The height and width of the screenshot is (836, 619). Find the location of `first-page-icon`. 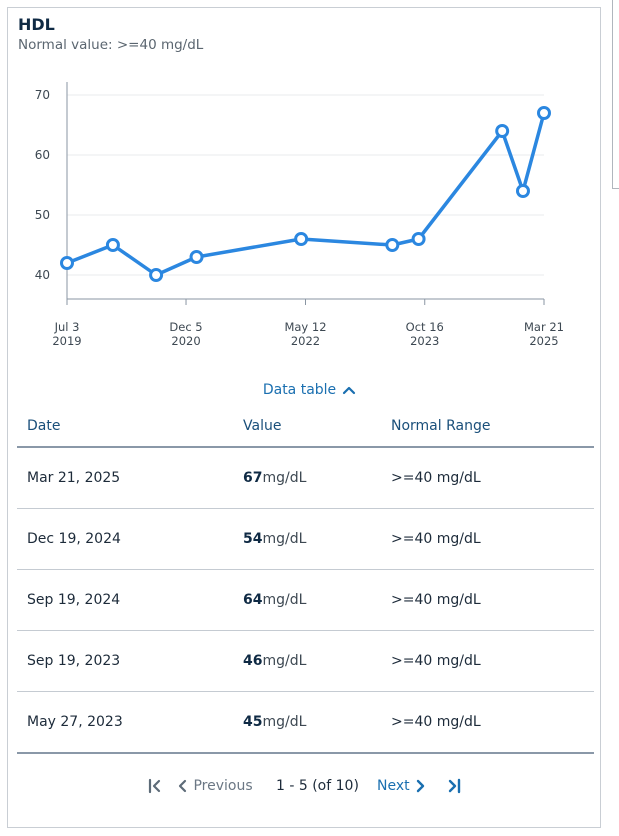

first-page-icon is located at coordinates (154, 786).